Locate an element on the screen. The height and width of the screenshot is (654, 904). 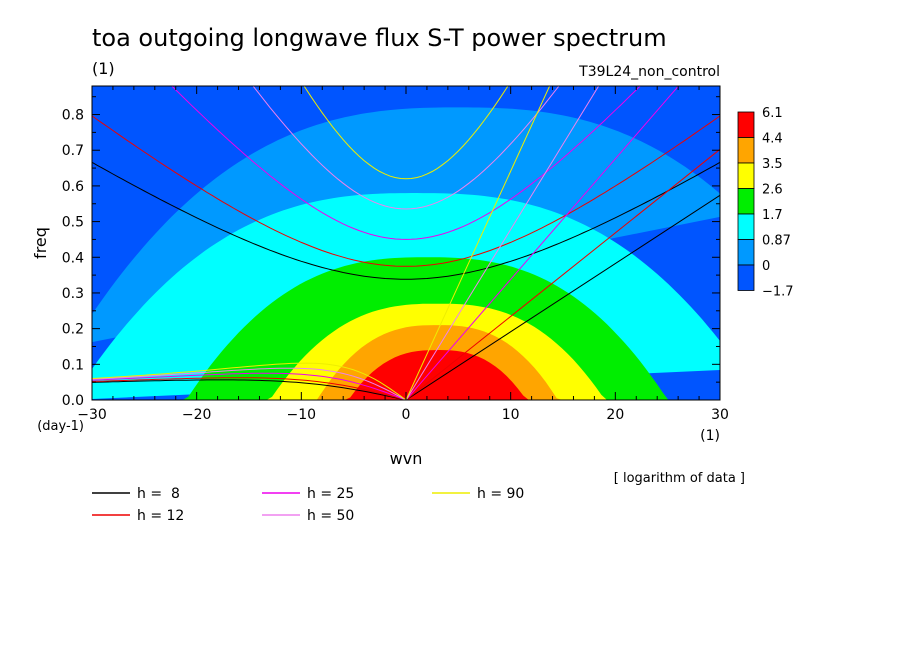
x-tick-label: 0 is located at coordinates (406, 415).